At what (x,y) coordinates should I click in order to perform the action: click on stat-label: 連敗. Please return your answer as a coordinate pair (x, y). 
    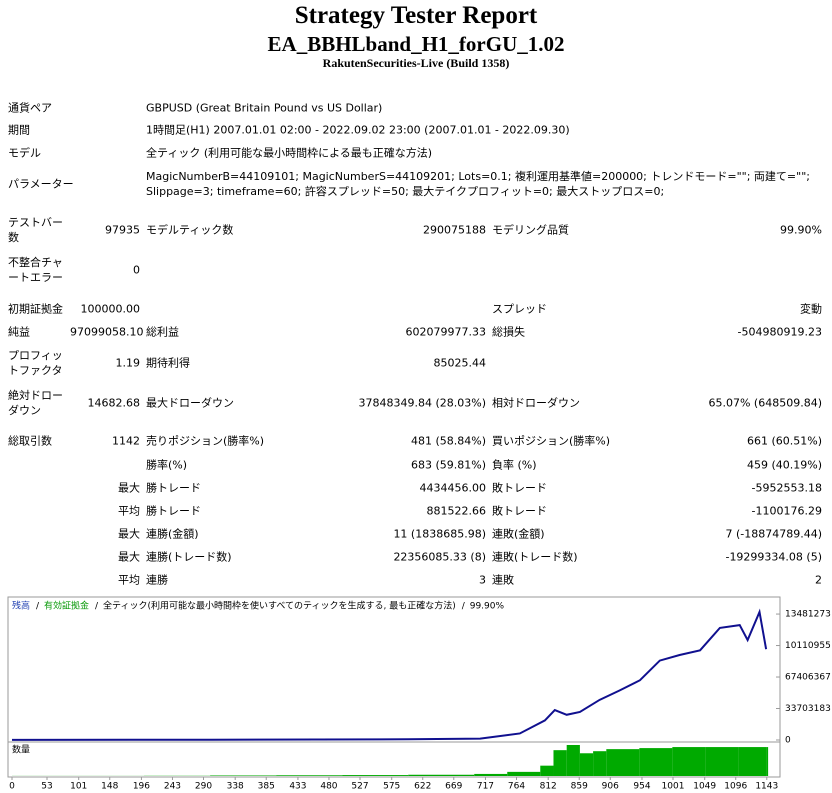
    Looking at the image, I should click on (503, 580).